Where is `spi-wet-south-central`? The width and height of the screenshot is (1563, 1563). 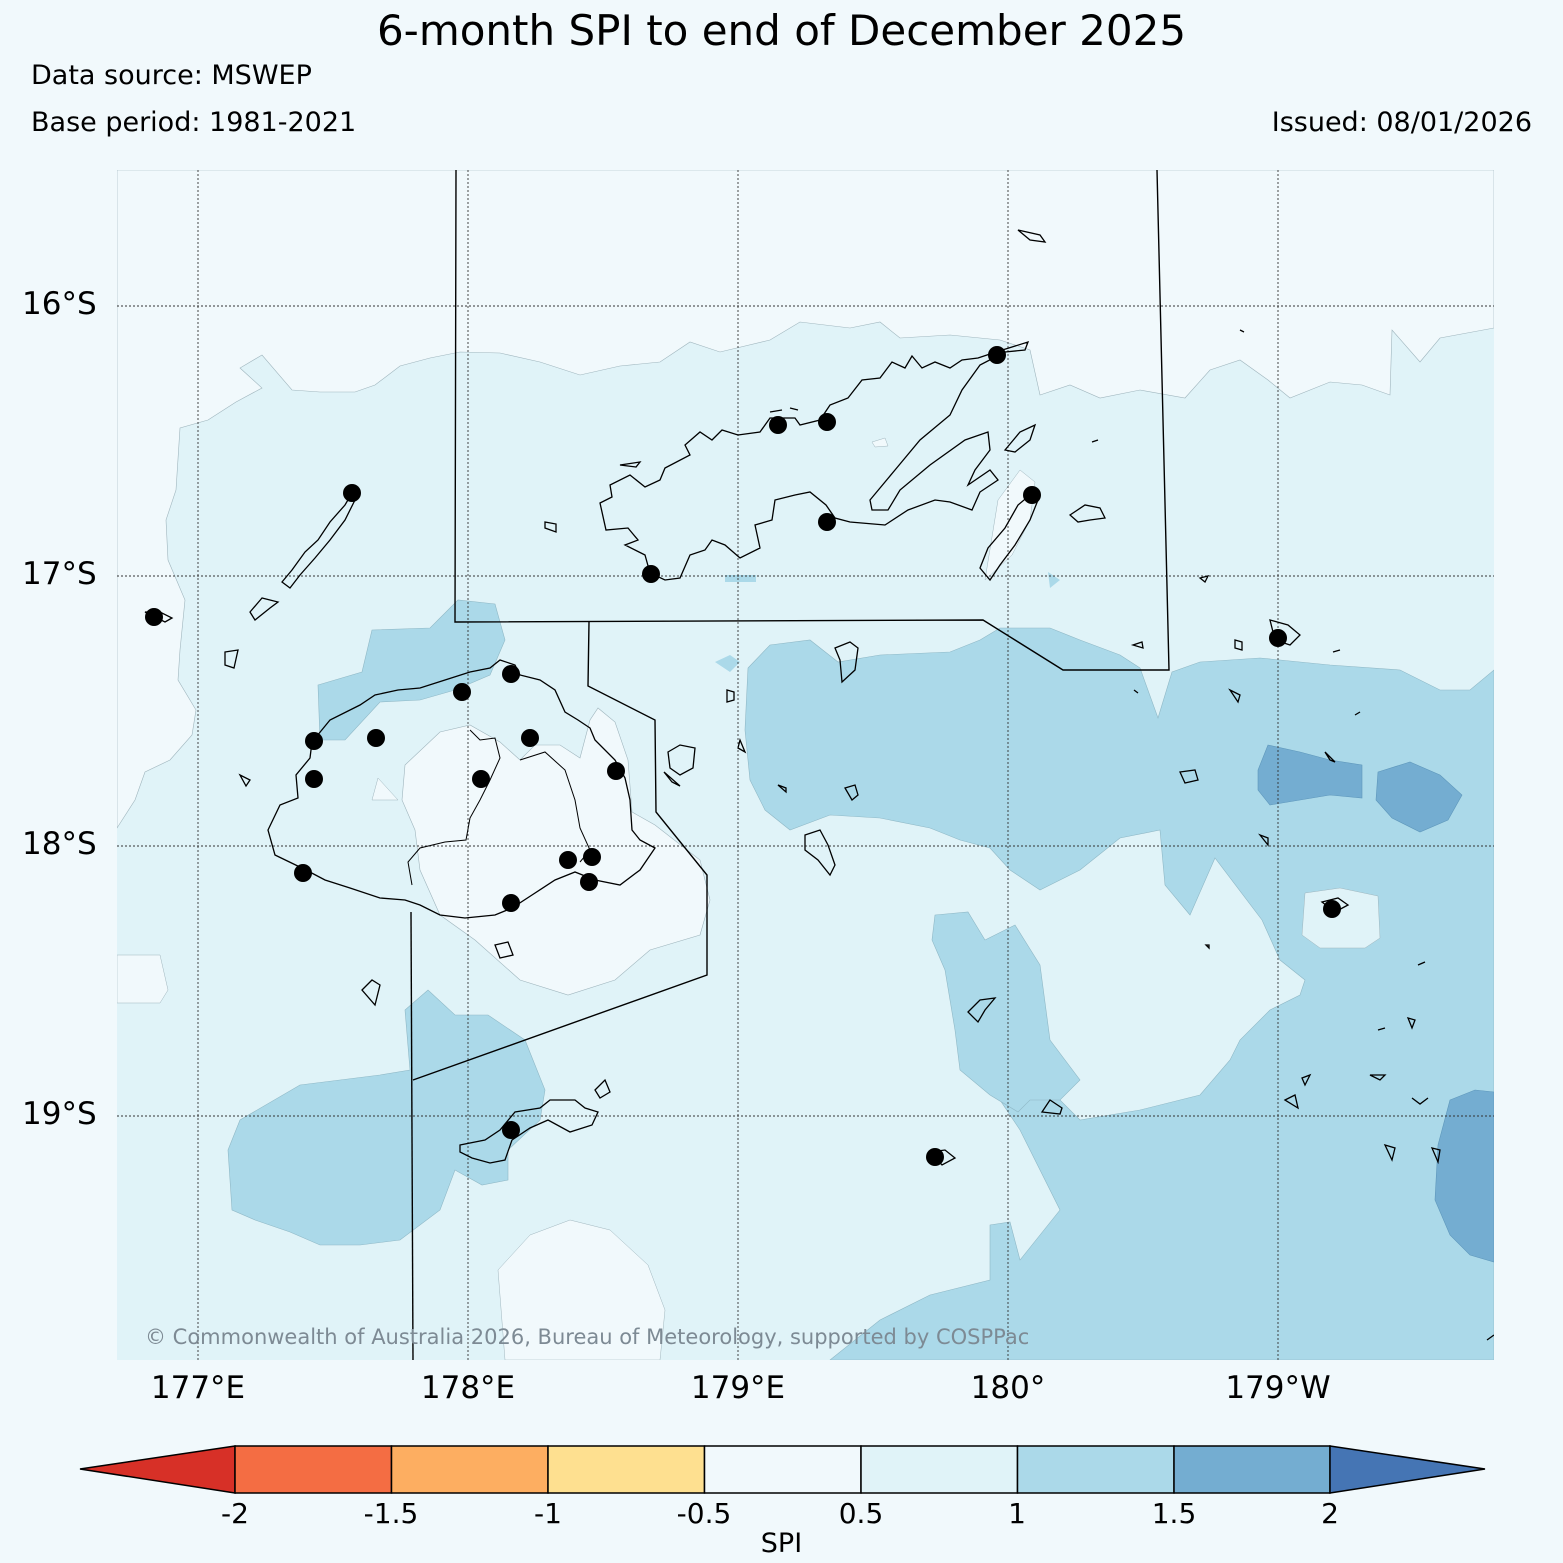 spi-wet-south-central is located at coordinates (1006, 1012).